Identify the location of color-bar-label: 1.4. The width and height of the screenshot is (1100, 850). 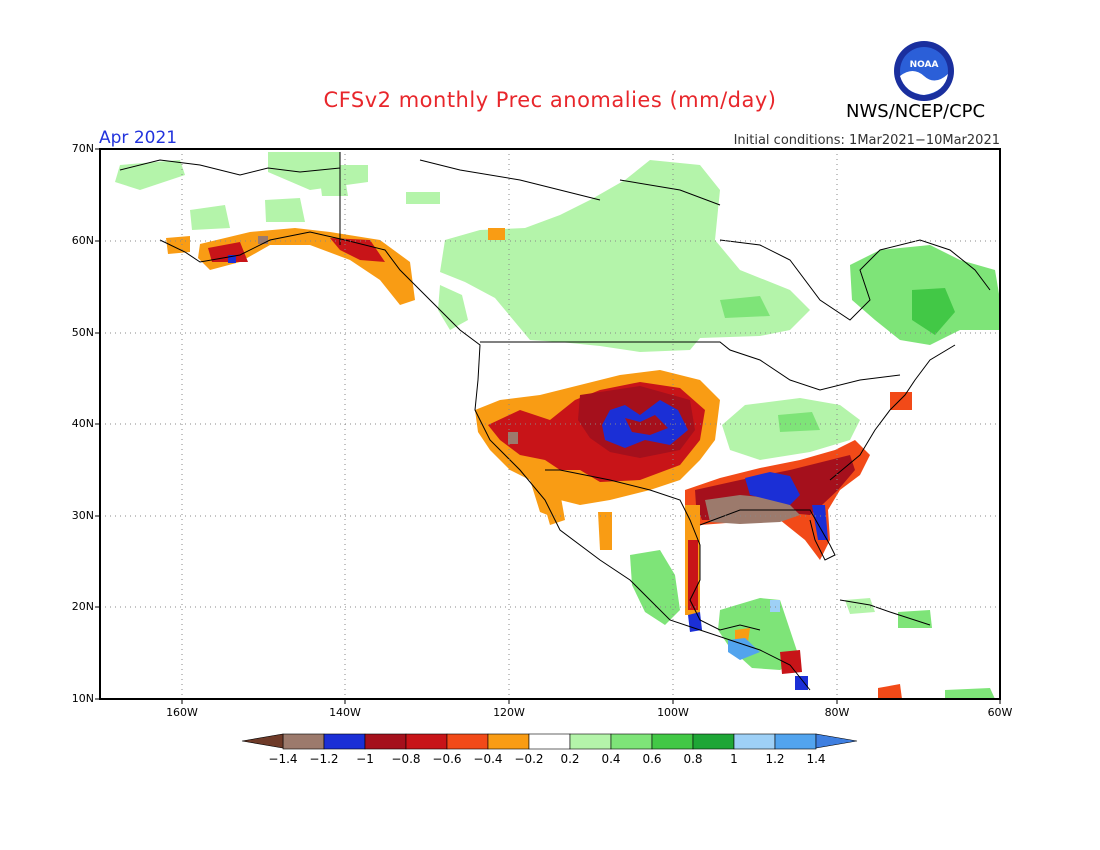
(816, 759).